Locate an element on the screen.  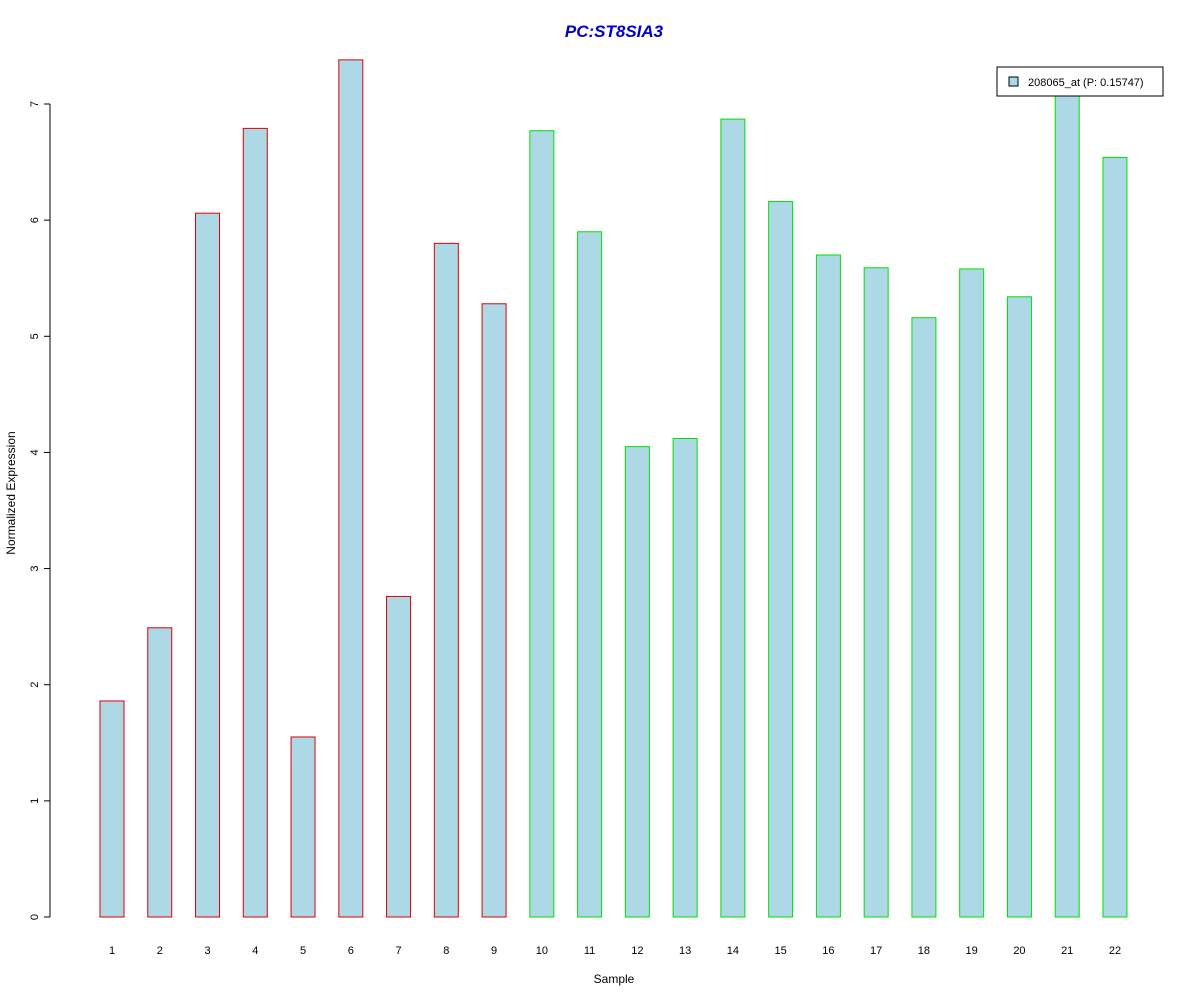
x-tick-label: 3 is located at coordinates (207, 951).